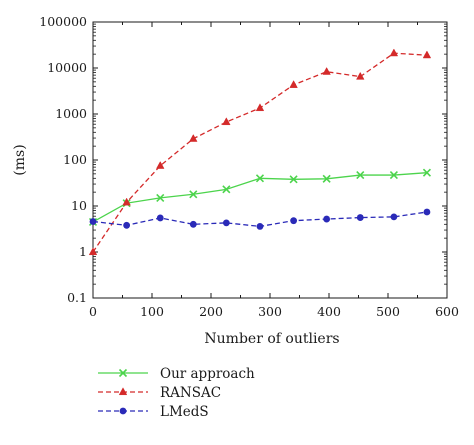 Image resolution: width=474 pixels, height=445 pixels. What do you see at coordinates (211, 311) in the screenshot?
I see `x-tick-label: 200` at bounding box center [211, 311].